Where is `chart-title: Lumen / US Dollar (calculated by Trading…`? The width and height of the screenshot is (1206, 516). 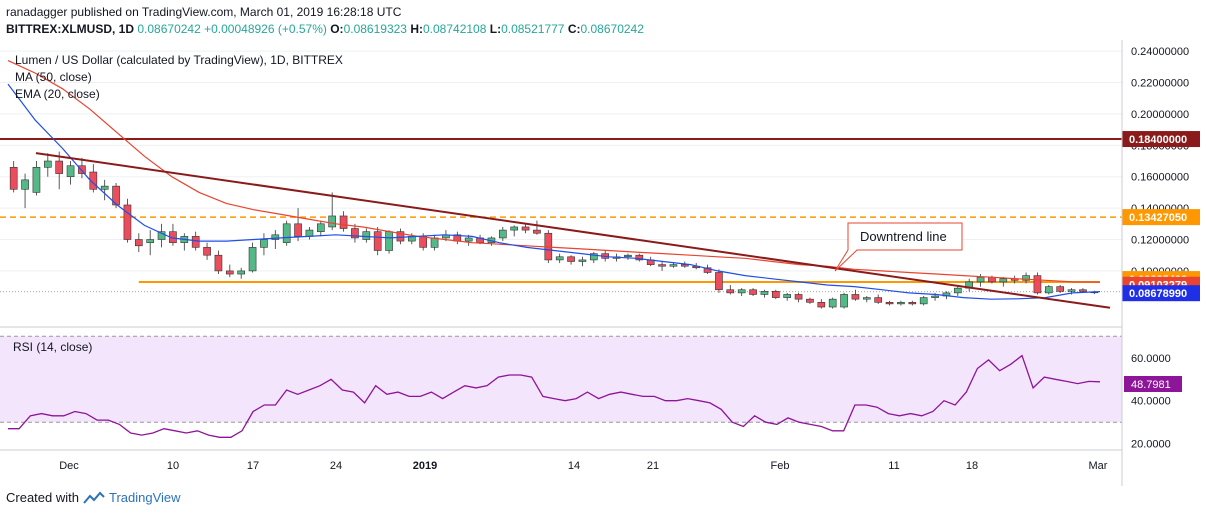
chart-title: Lumen / US Dollar (calculated by Trading… is located at coordinates (179, 60).